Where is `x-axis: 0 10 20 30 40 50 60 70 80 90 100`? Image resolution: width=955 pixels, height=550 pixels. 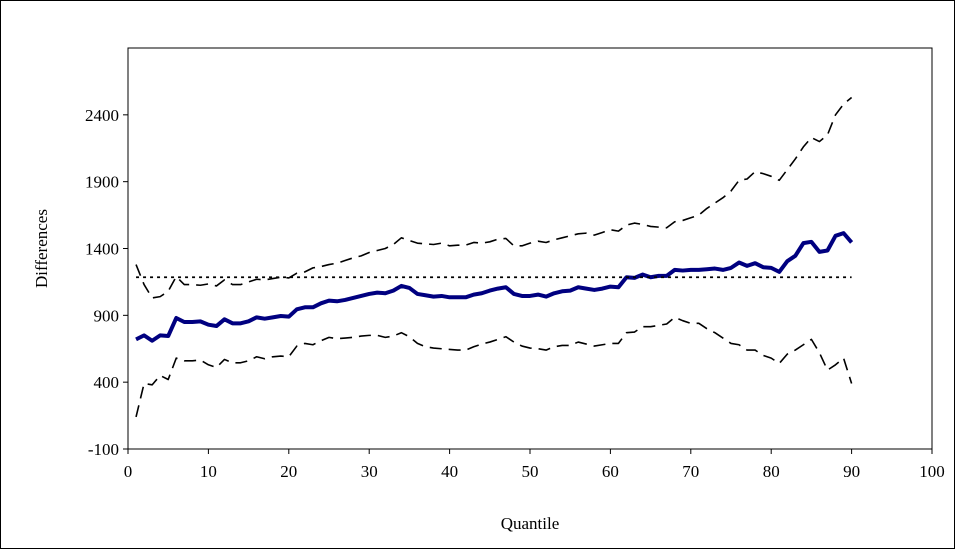 x-axis: 0 10 20 30 40 50 60 70 80 90 100 is located at coordinates (534, 465).